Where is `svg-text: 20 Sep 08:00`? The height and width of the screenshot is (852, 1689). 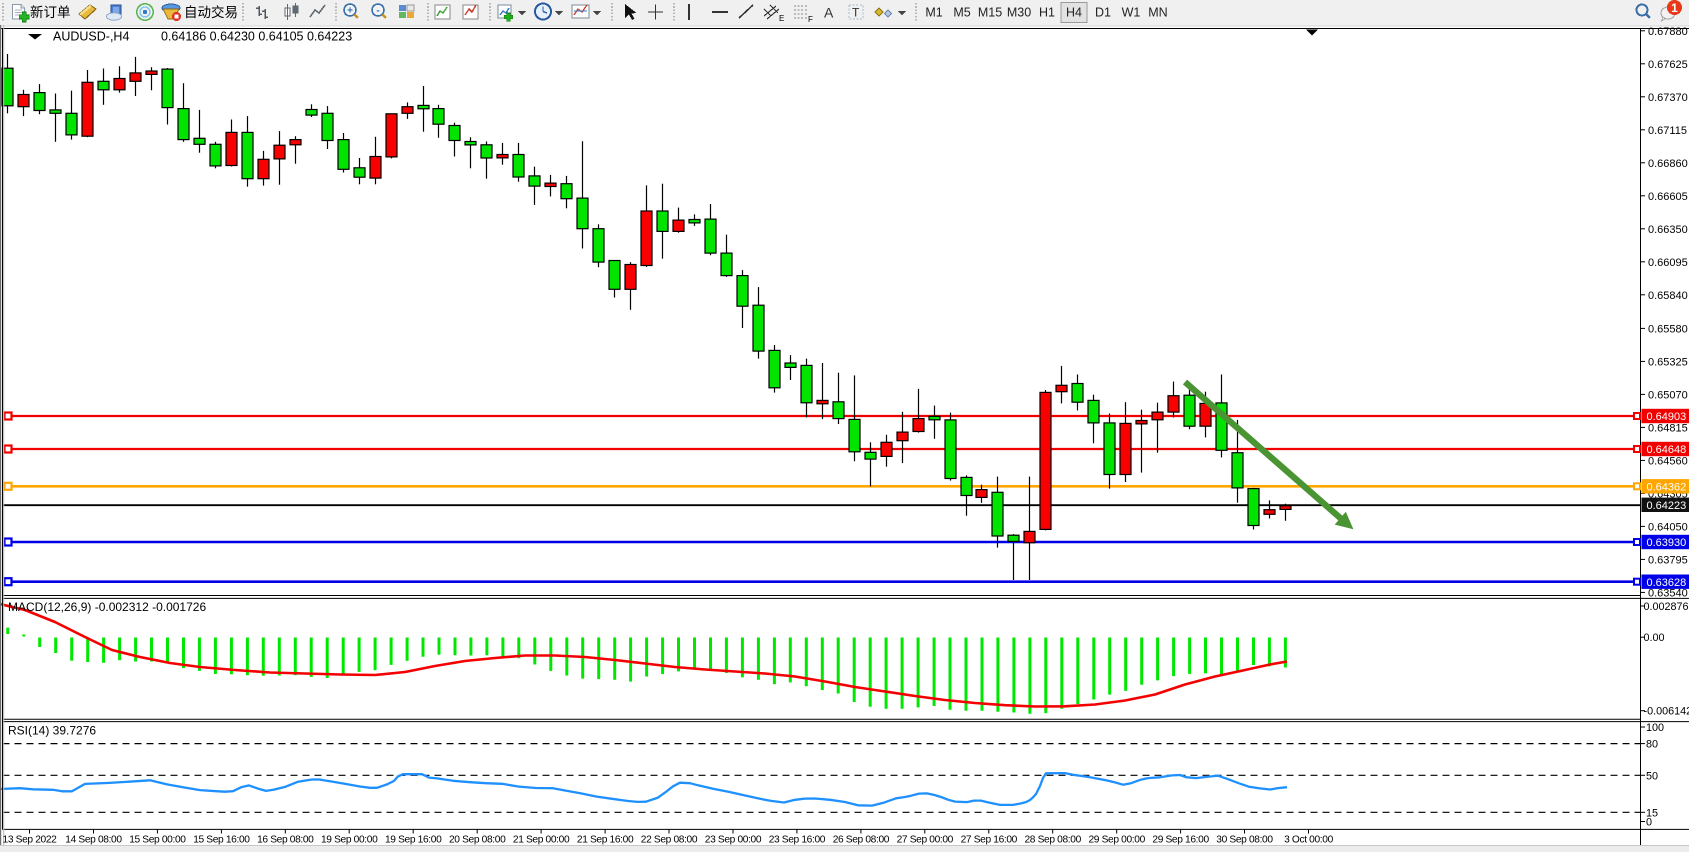
svg-text: 20 Sep 08:00 is located at coordinates (477, 840).